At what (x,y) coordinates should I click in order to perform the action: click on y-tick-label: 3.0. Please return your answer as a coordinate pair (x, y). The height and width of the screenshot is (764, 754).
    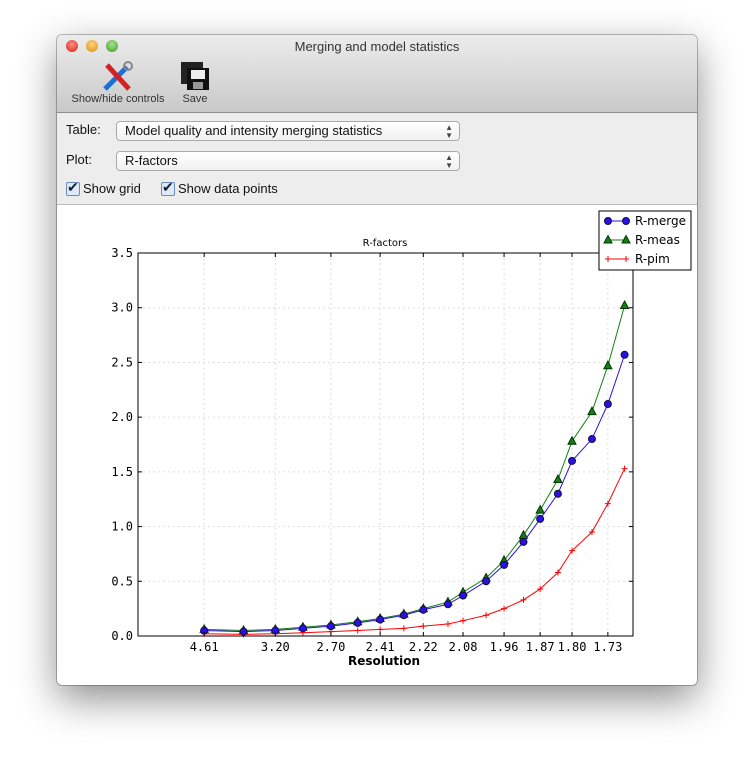
    Looking at the image, I should click on (122, 308).